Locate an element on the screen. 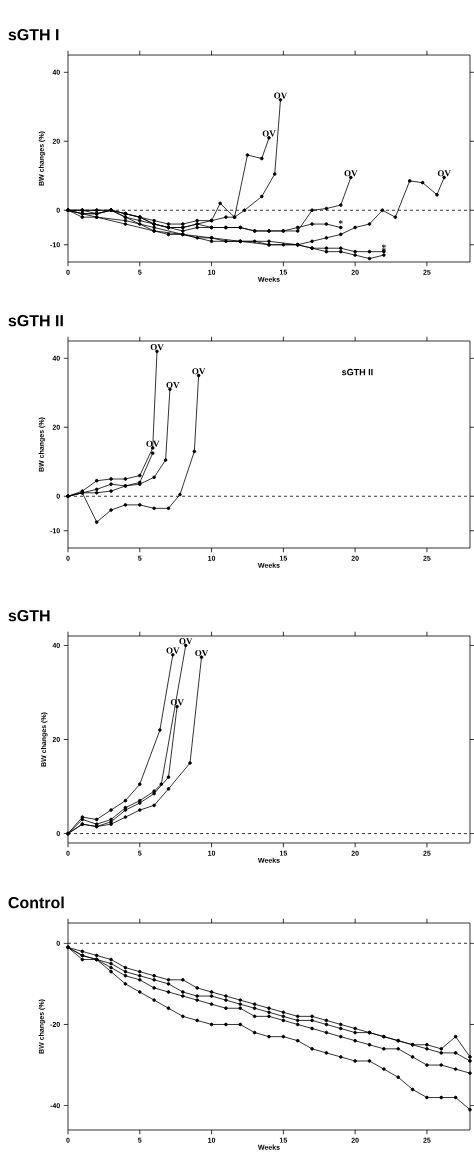  chart-title: sGTH I is located at coordinates (33, 35).